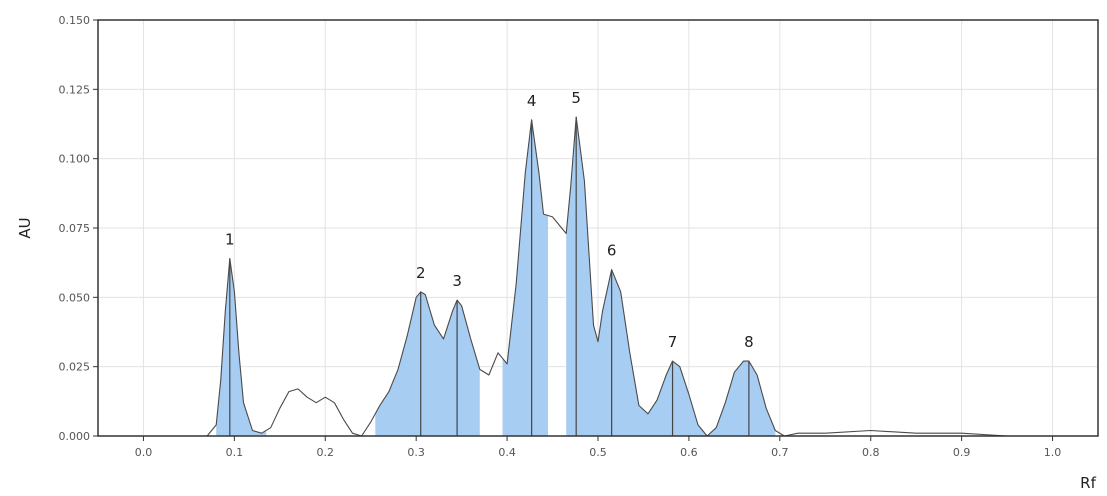  What do you see at coordinates (75, 228) in the screenshot?
I see `y-tick-label: 0.075` at bounding box center [75, 228].